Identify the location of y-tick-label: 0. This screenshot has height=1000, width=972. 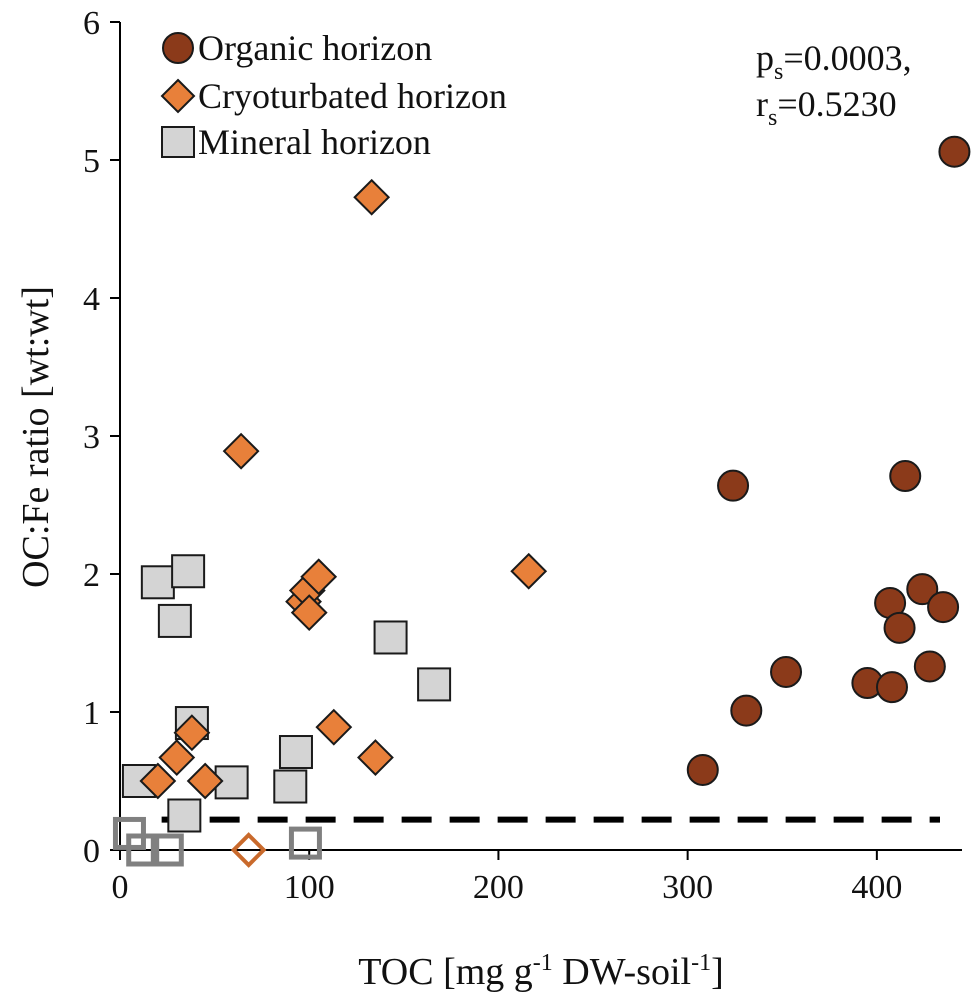
(91, 851).